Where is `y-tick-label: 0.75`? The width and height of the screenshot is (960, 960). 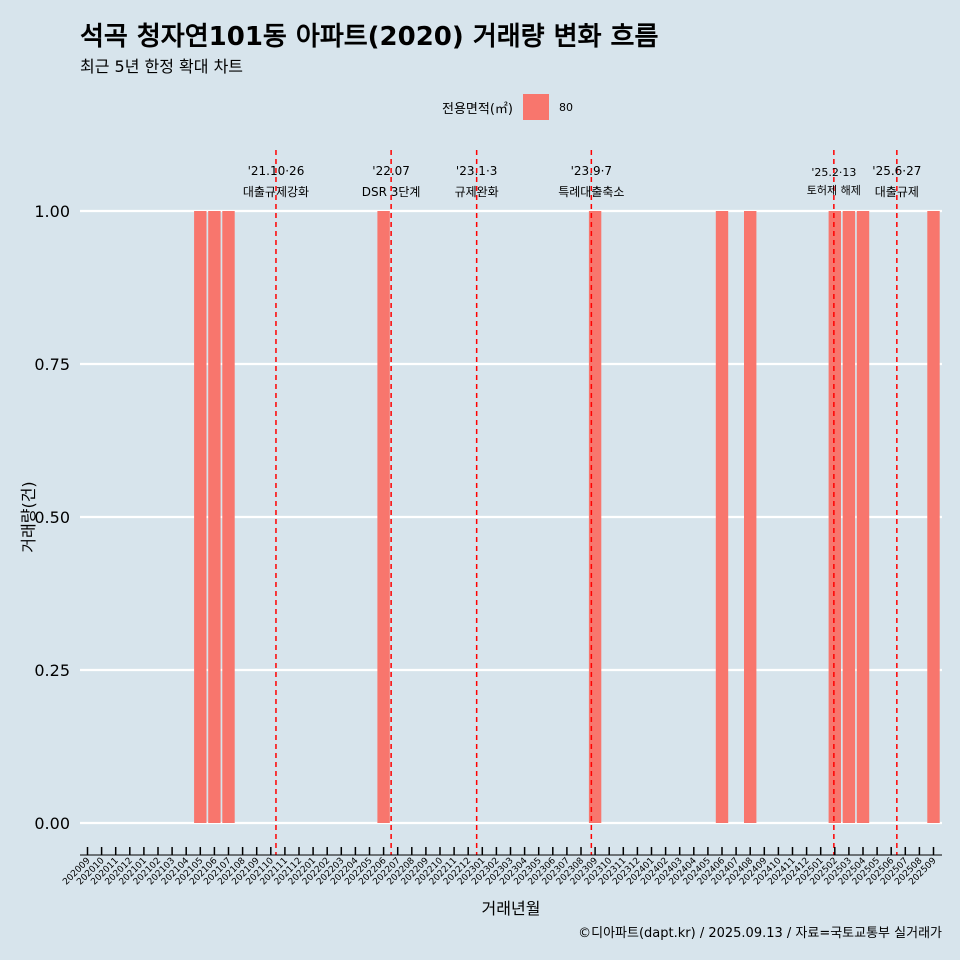 y-tick-label: 0.75 is located at coordinates (52, 364).